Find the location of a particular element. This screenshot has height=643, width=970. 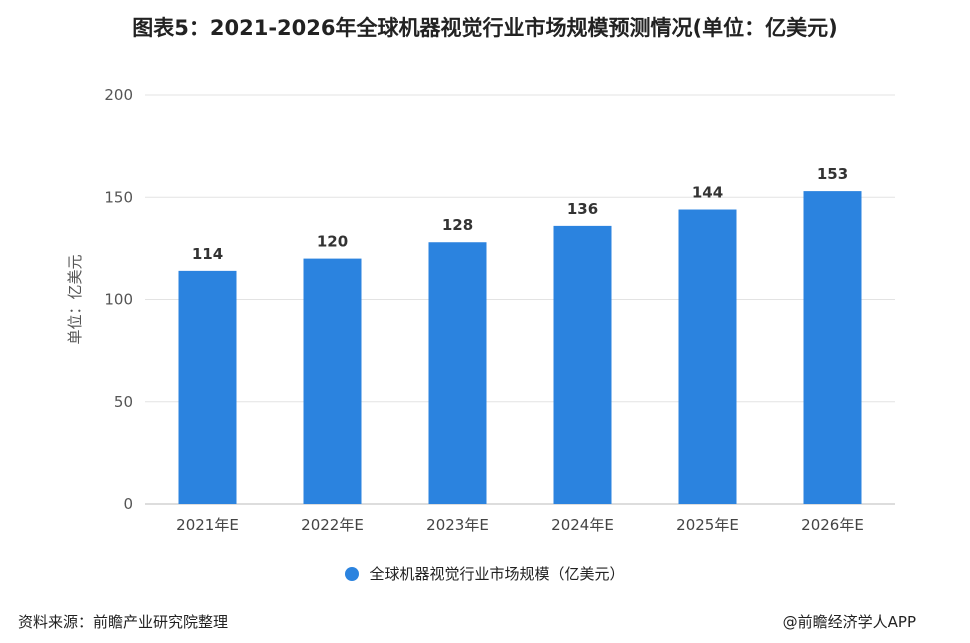

data-label: 153 is located at coordinates (832, 174).